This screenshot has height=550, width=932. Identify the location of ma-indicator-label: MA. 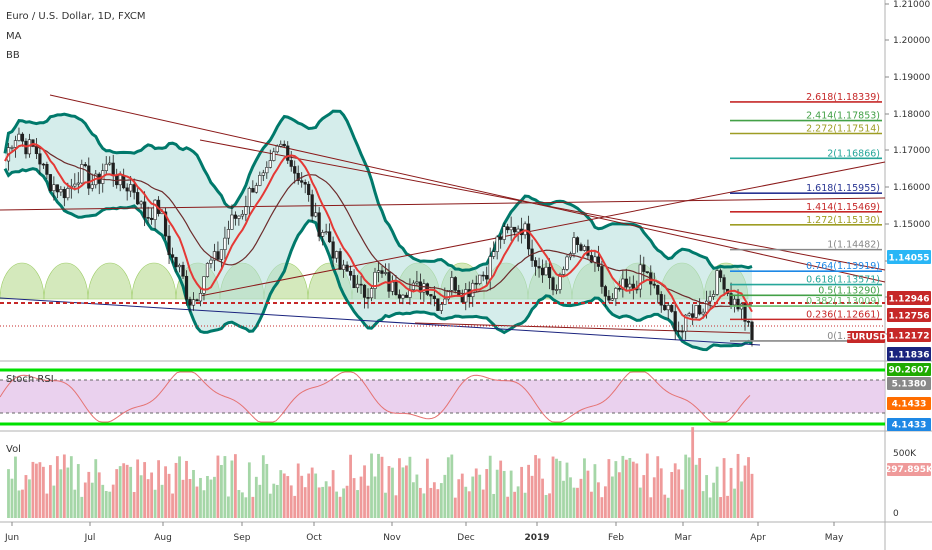
(14, 36).